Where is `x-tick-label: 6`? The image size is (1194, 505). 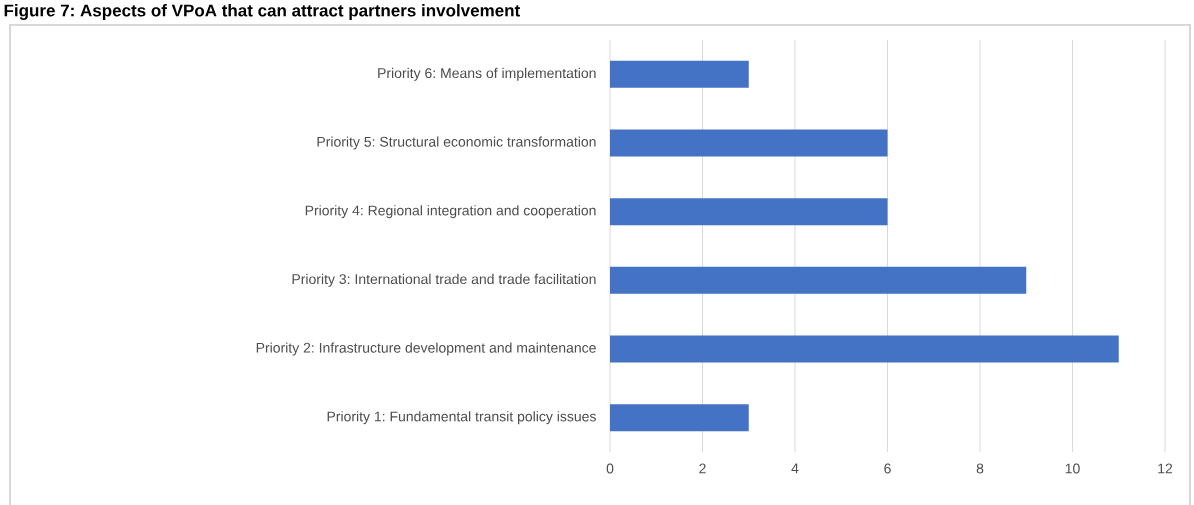 x-tick-label: 6 is located at coordinates (887, 468).